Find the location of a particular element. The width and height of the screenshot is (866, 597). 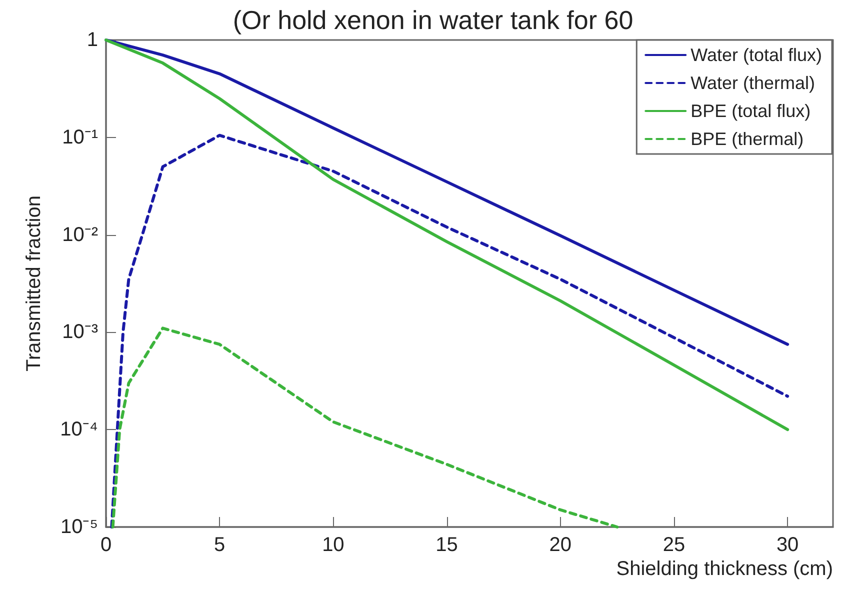

x-axis-title: Shielding thickness (cm) is located at coordinates (724, 569).